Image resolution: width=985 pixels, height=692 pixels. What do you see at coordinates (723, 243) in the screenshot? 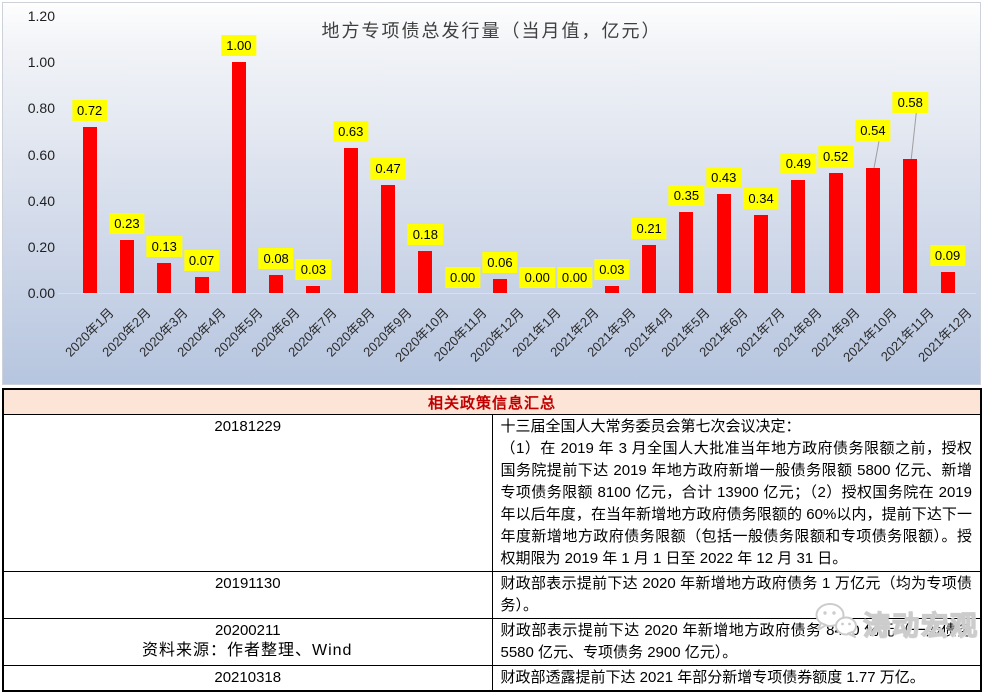
I see `bar-2021年6月` at bounding box center [723, 243].